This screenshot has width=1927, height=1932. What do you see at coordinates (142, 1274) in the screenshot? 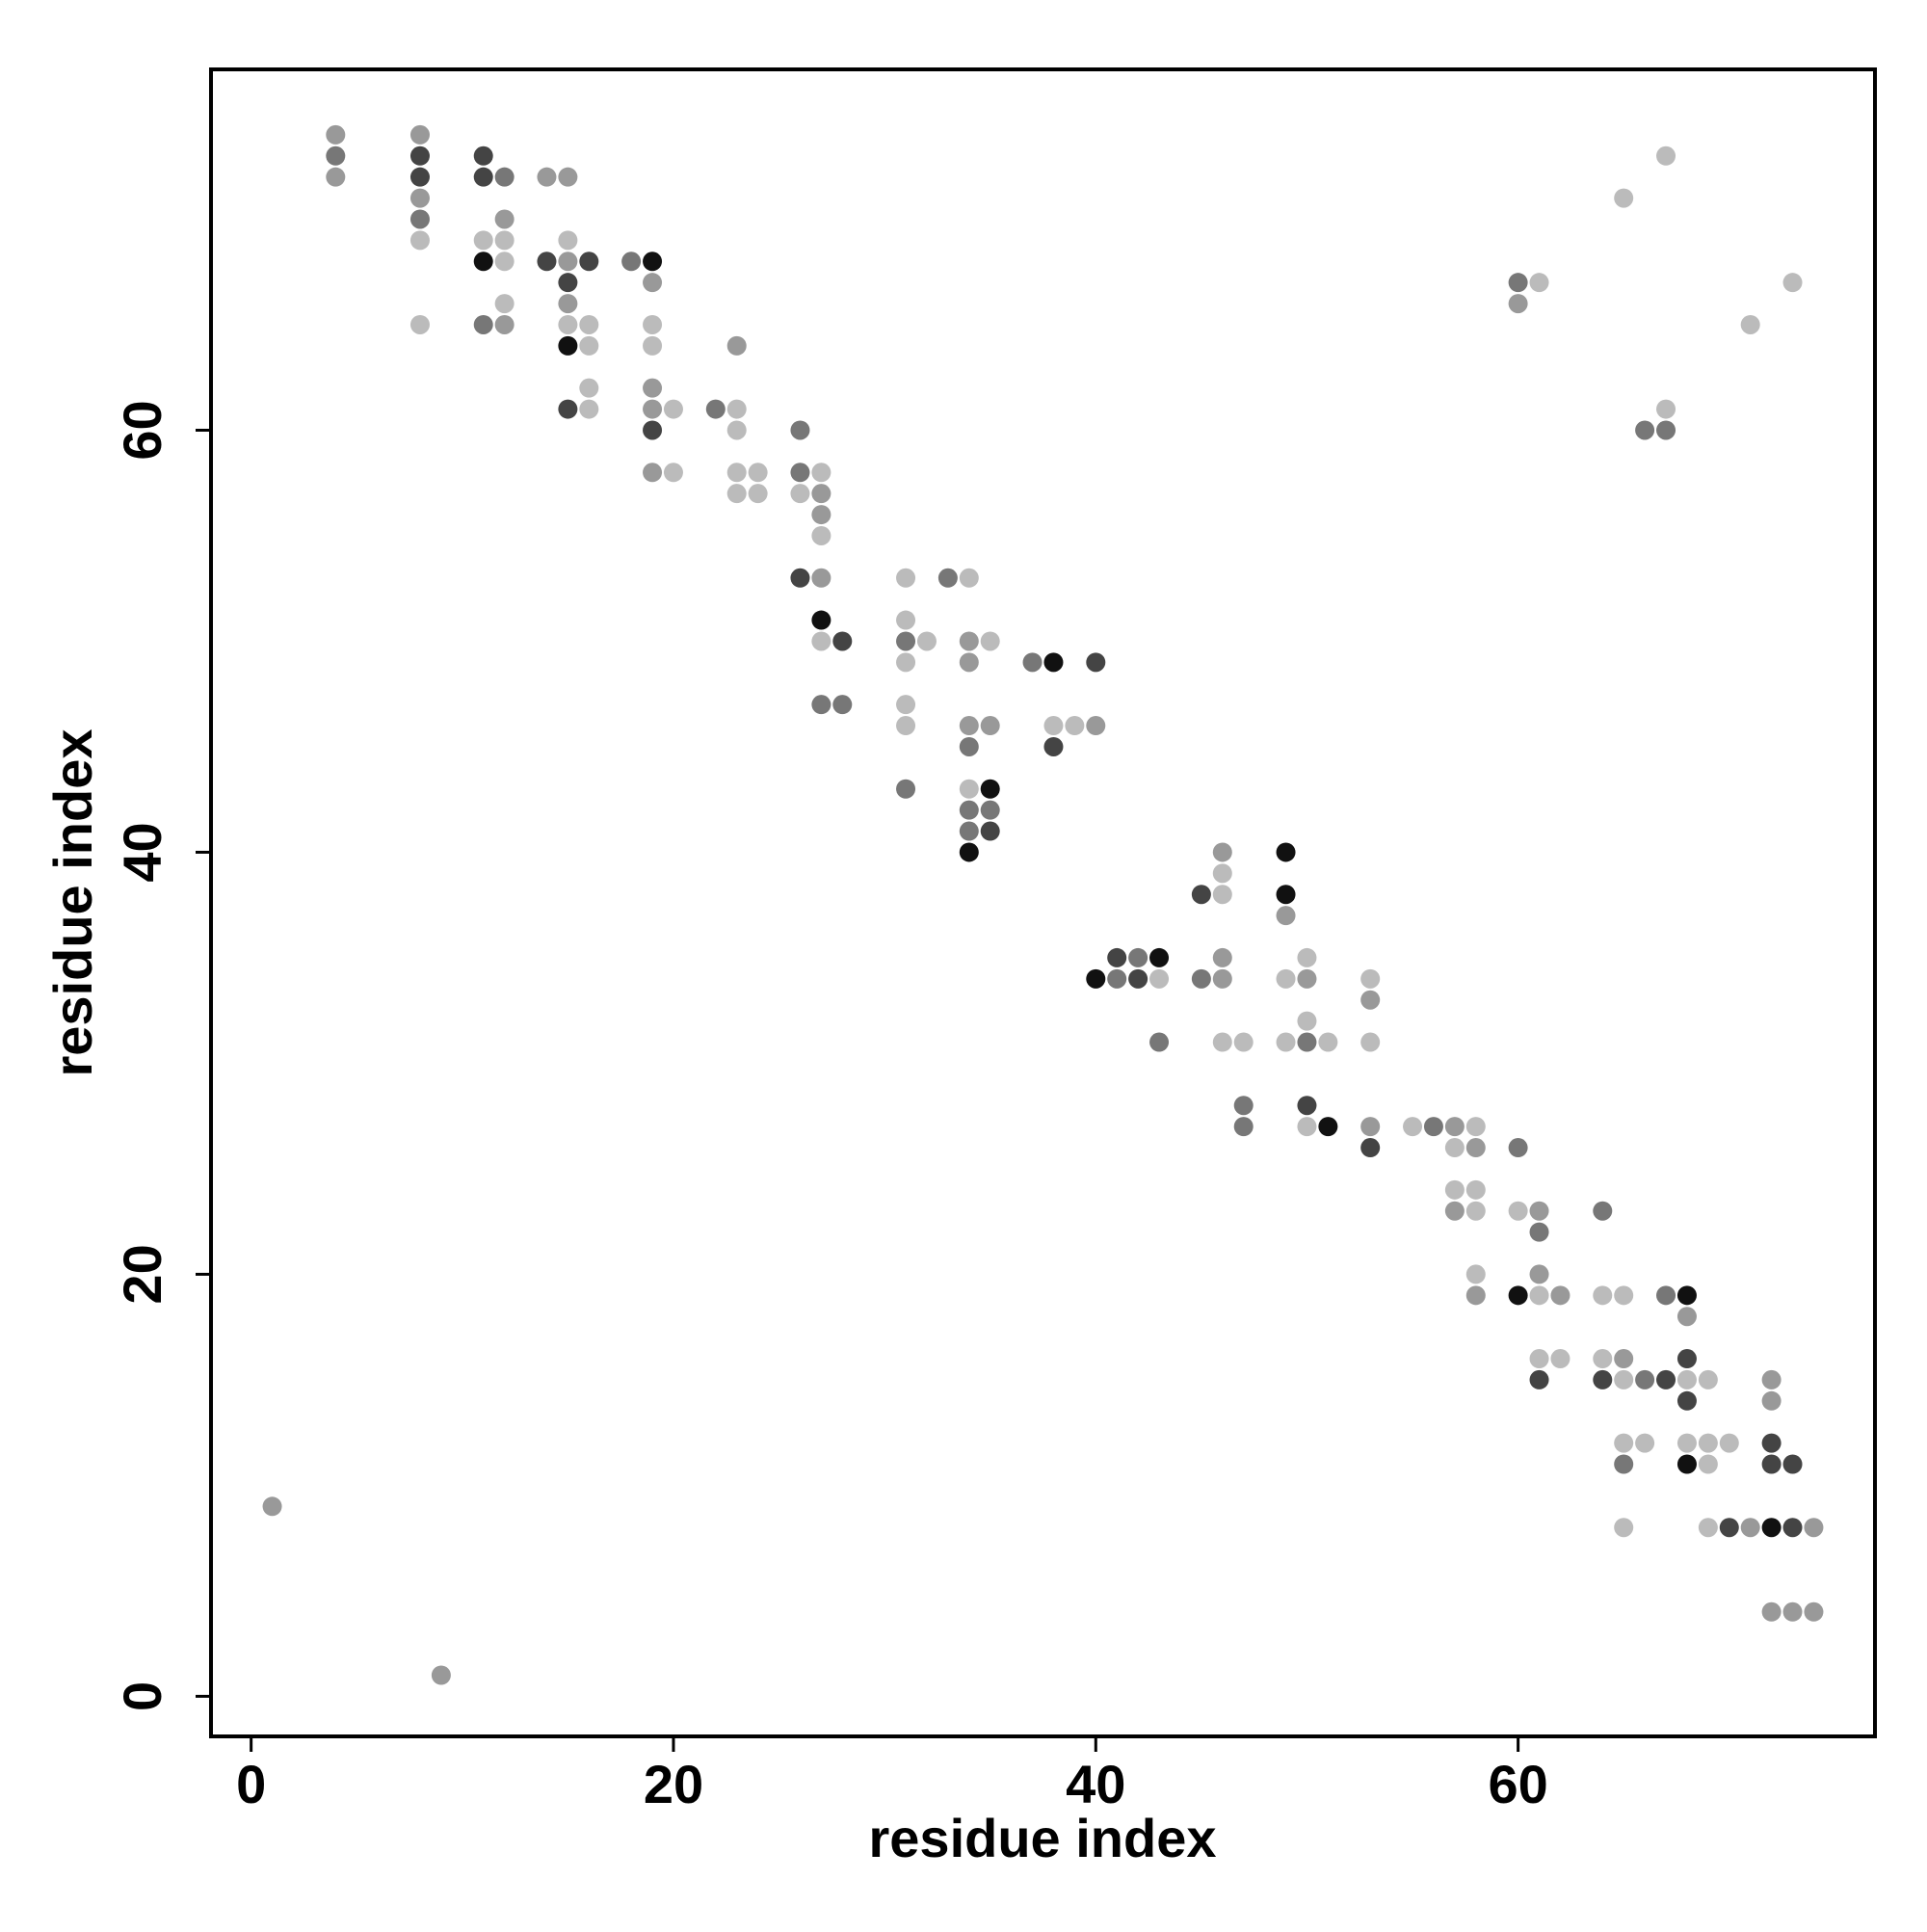
I see `y-tick-label: 20` at bounding box center [142, 1274].